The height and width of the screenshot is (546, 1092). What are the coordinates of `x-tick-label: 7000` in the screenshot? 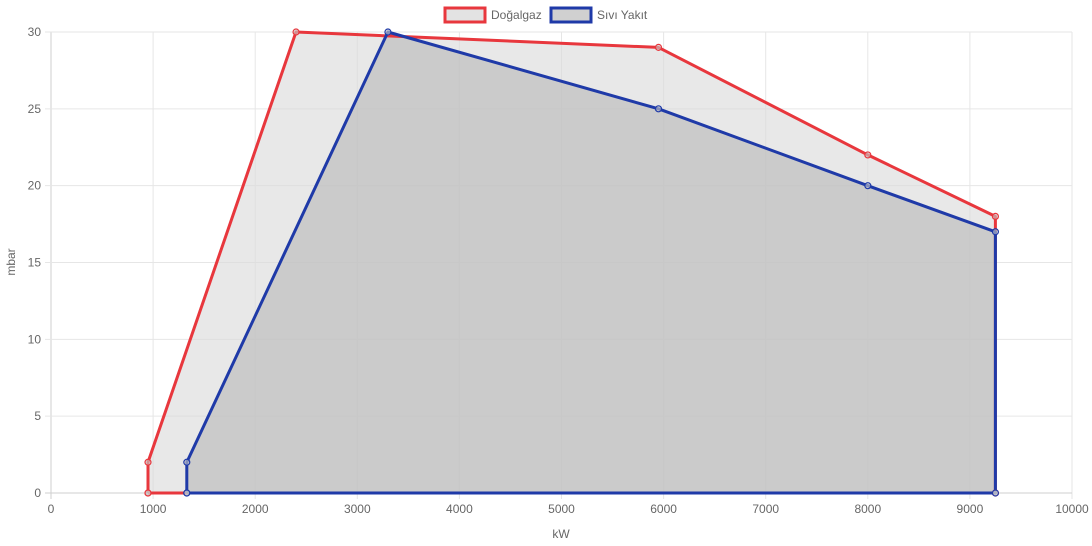 It's located at (765, 509).